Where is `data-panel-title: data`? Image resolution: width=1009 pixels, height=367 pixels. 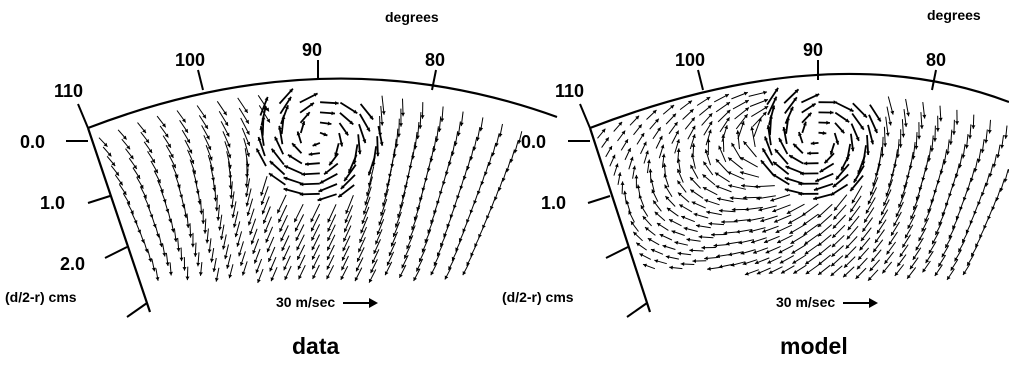
data-panel-title: data is located at coordinates (316, 346).